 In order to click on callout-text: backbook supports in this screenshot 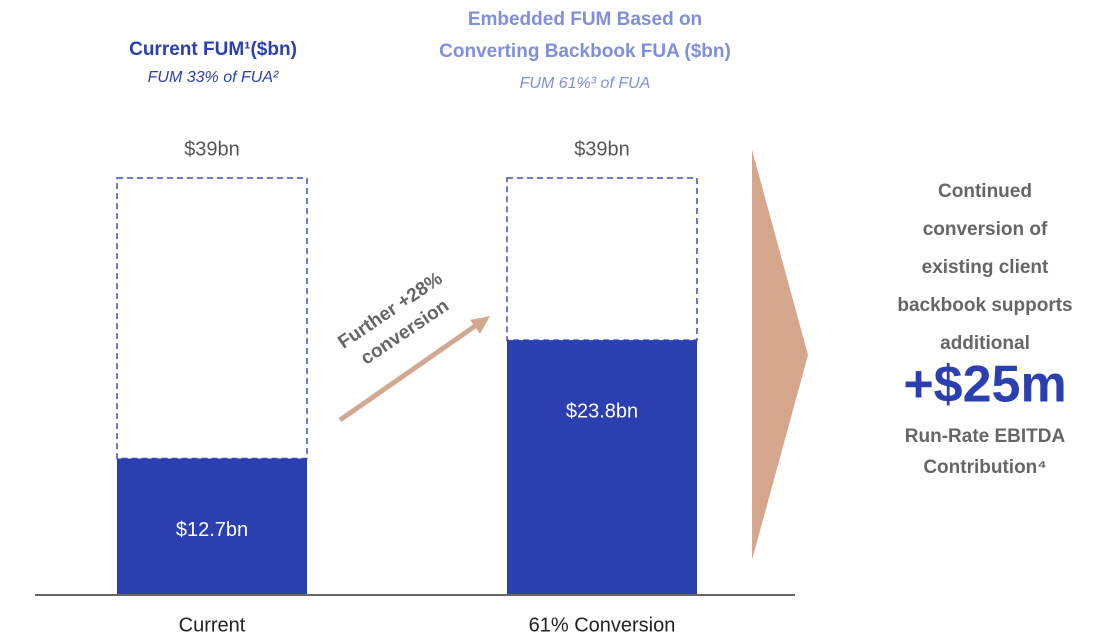, I will do `click(984, 305)`.